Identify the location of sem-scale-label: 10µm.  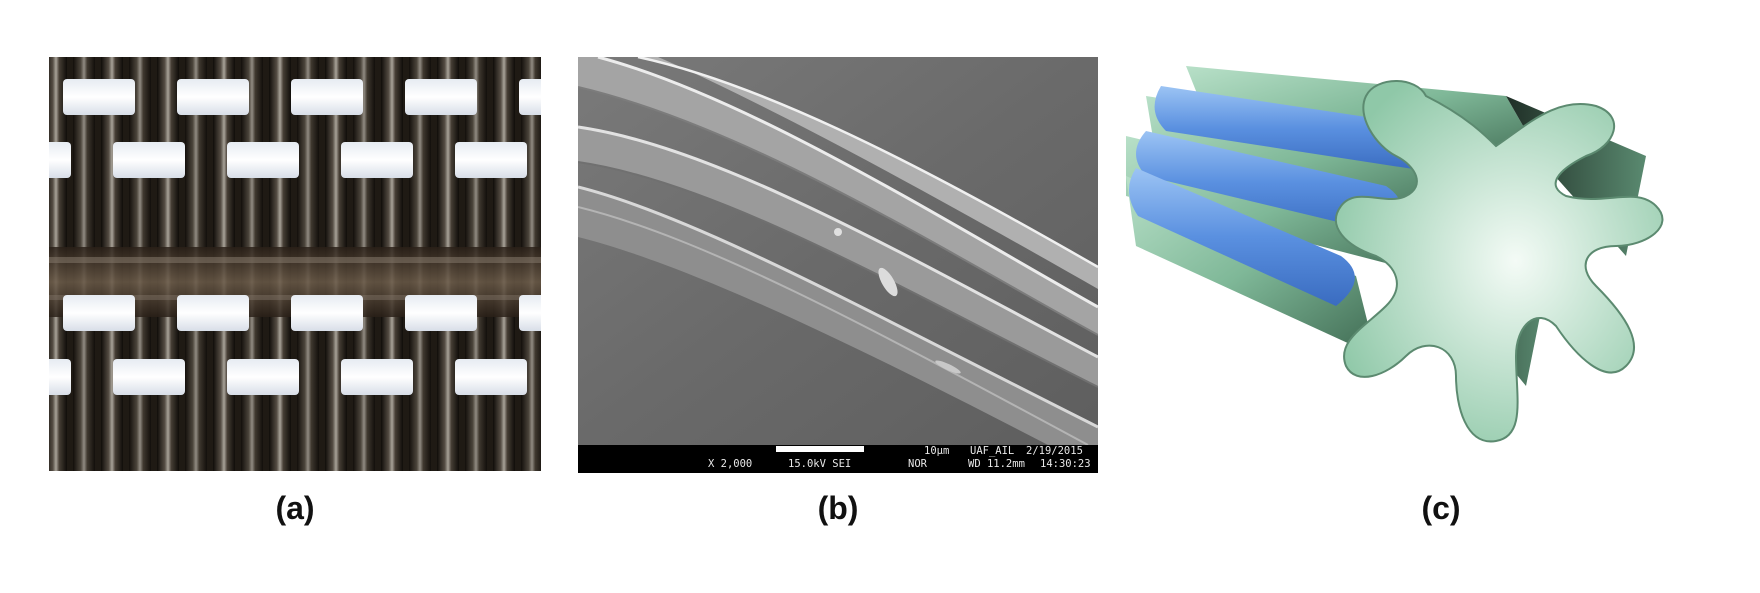
(937, 451).